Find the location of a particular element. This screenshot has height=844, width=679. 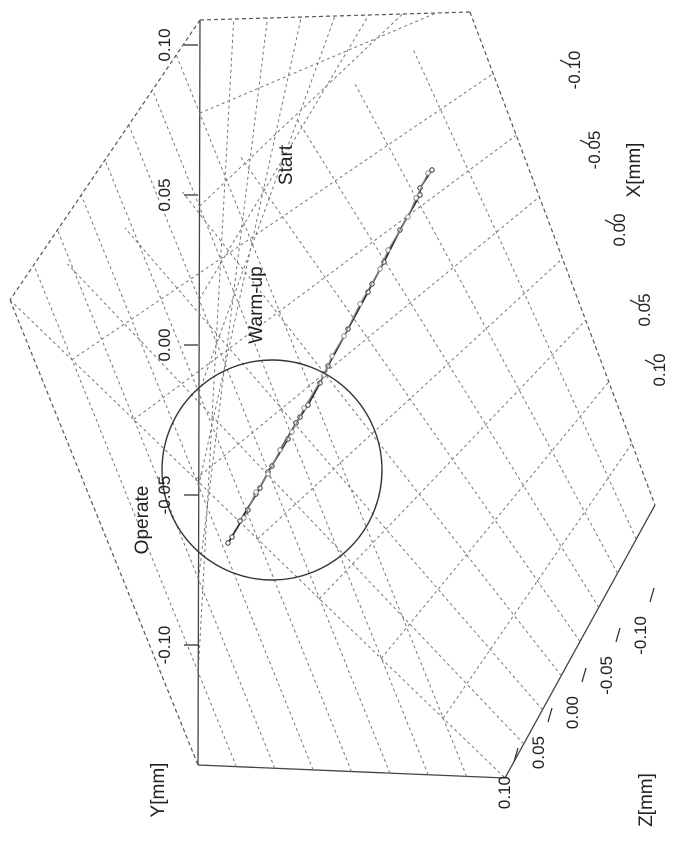

z-axis-title: Z[mm] is located at coordinates (646, 800).